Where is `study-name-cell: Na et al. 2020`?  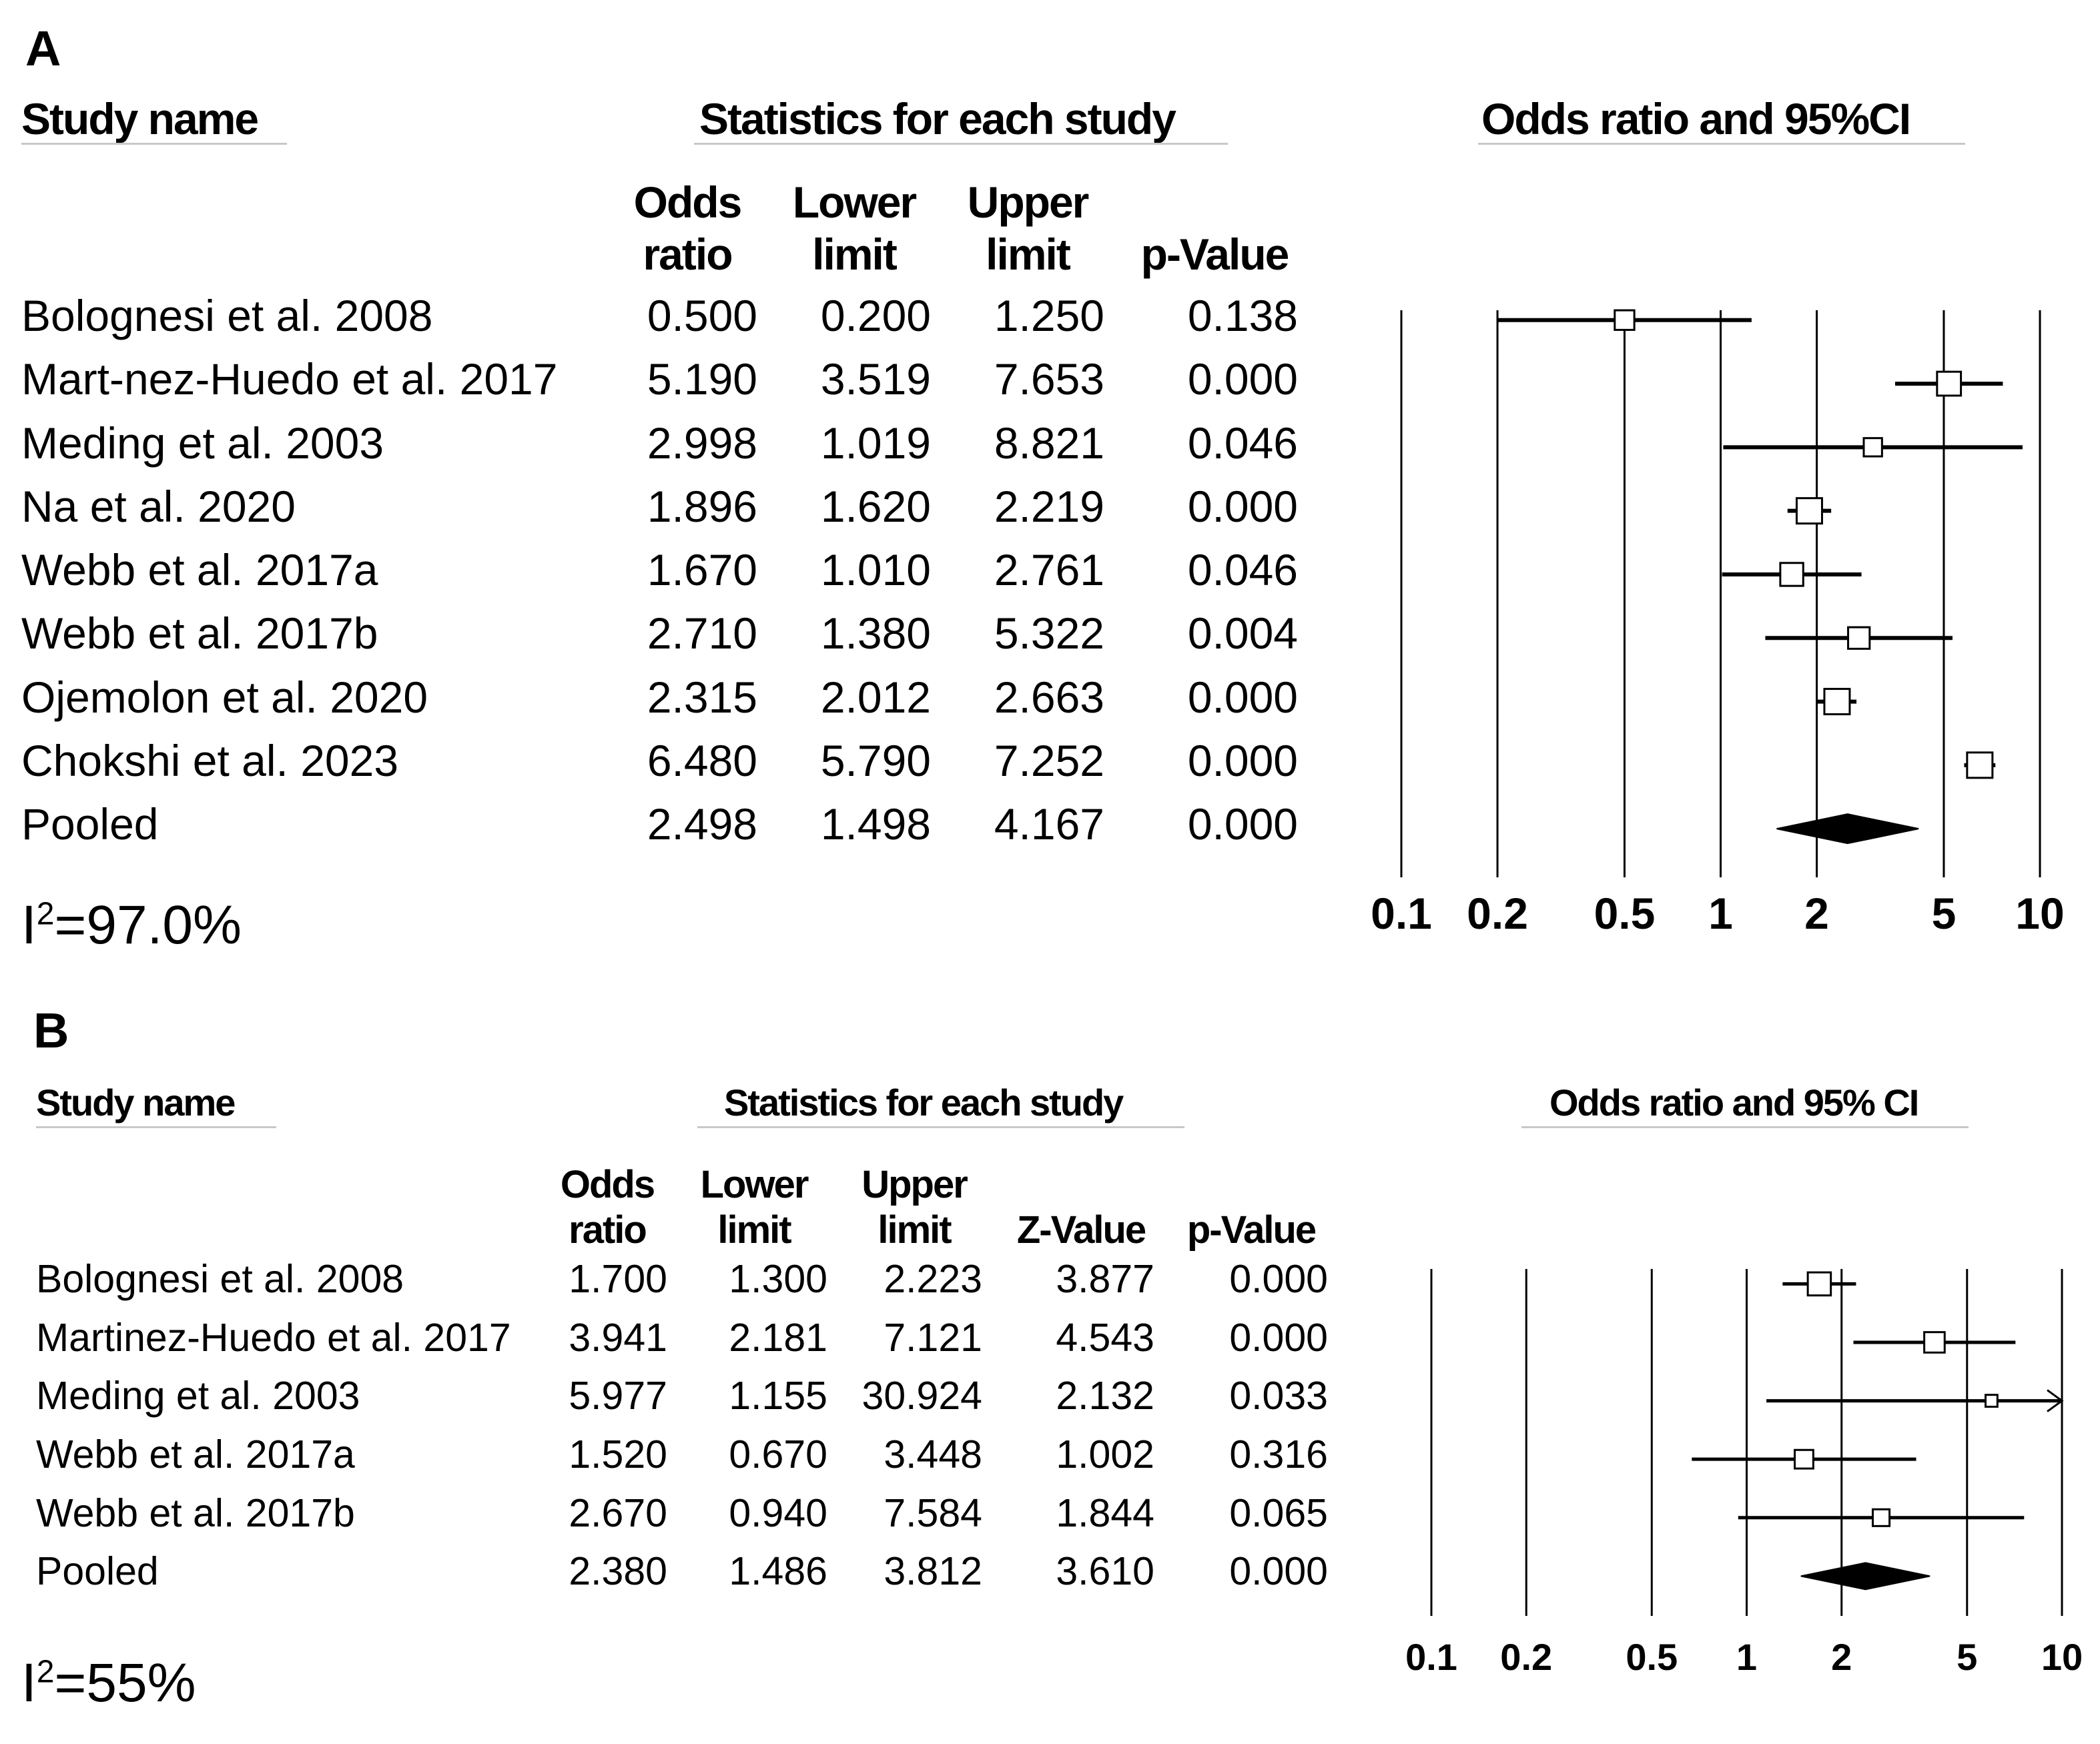
study-name-cell: Na et al. 2020 is located at coordinates (158, 506).